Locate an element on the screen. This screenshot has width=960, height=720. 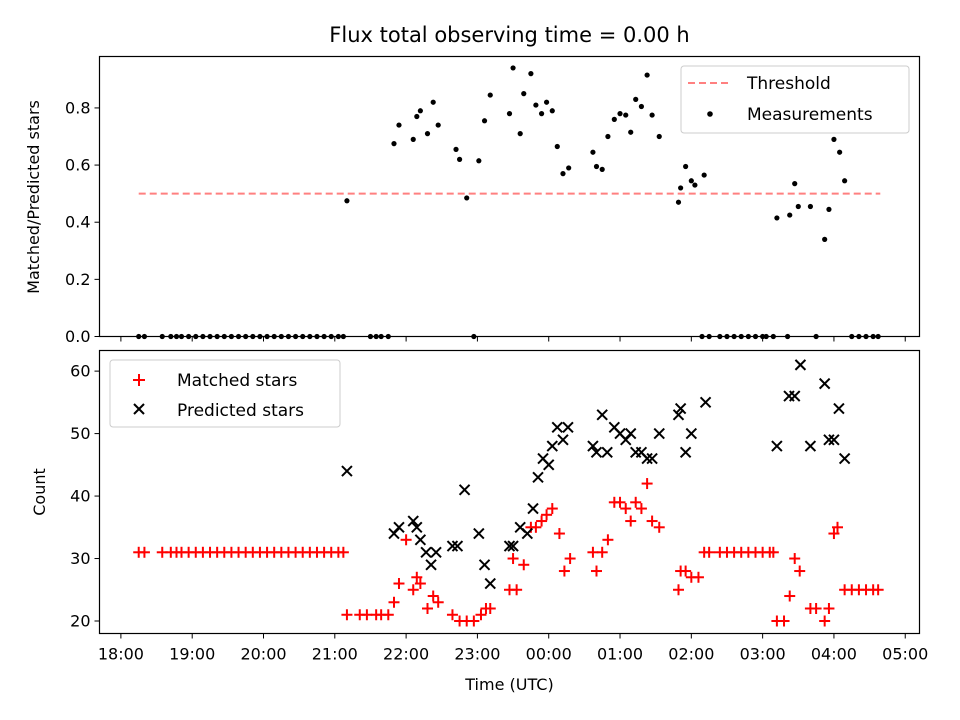
chart-title: Flux total observing time = 0.00 h is located at coordinates (509, 35).